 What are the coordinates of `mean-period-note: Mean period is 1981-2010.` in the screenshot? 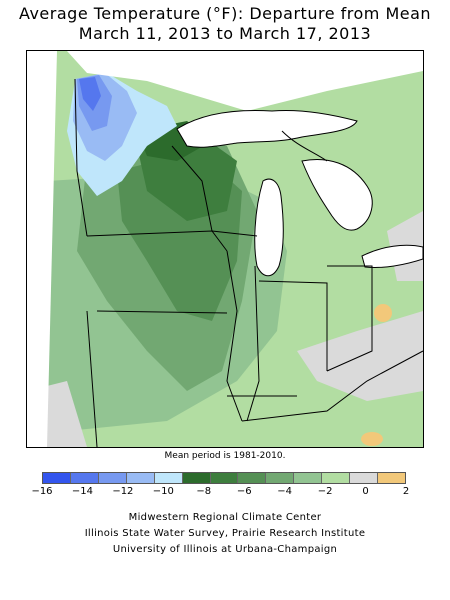 It's located at (225, 456).